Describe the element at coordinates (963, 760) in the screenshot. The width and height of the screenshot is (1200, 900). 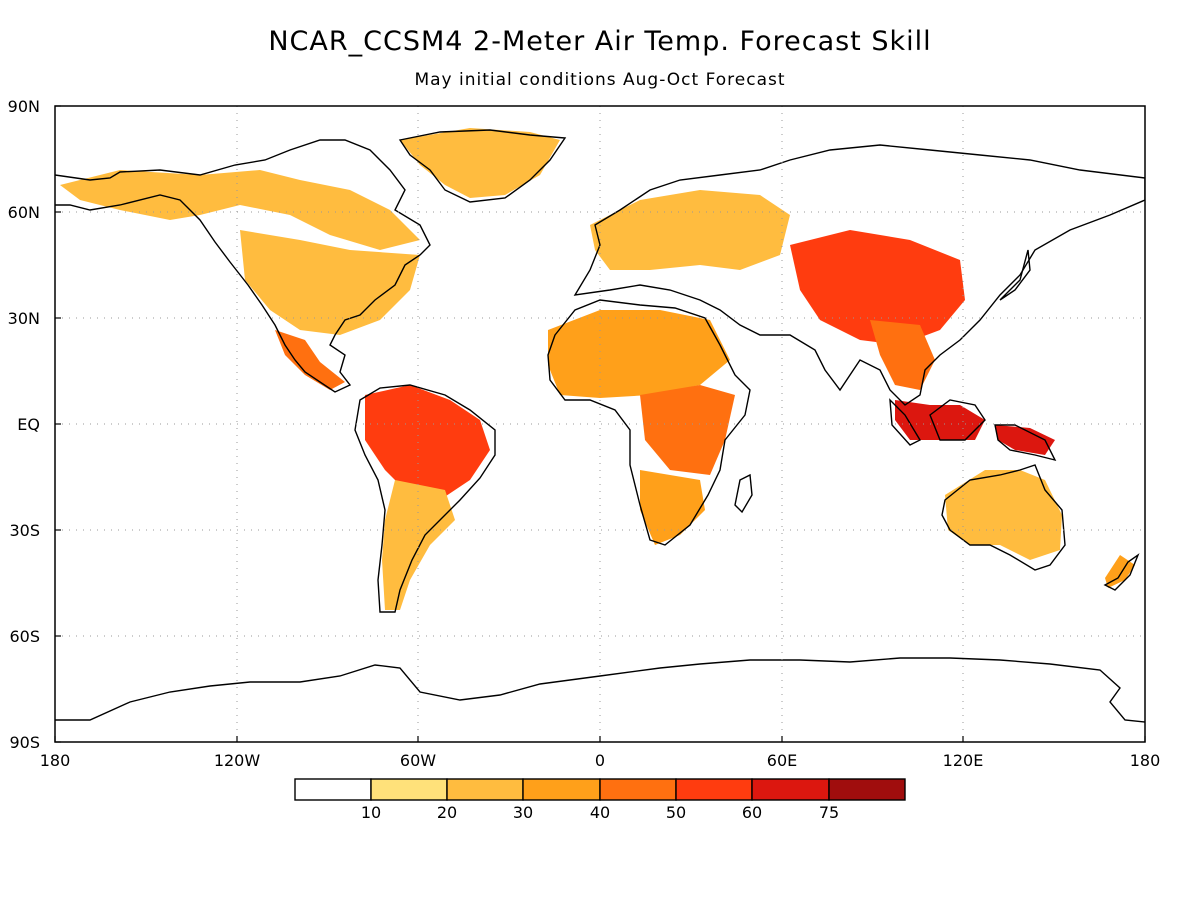
I see `lon-label: 120E` at that location.